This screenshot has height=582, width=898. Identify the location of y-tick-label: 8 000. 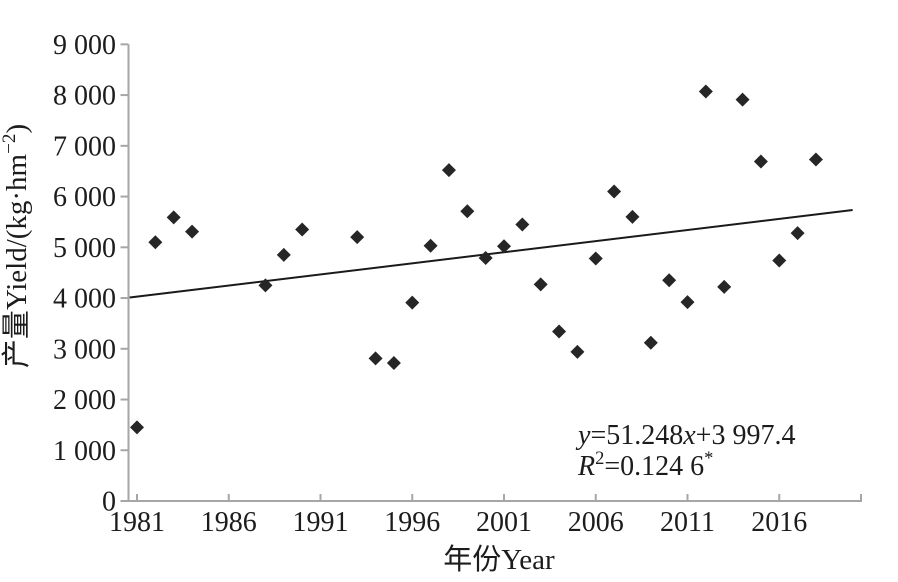
(84, 96).